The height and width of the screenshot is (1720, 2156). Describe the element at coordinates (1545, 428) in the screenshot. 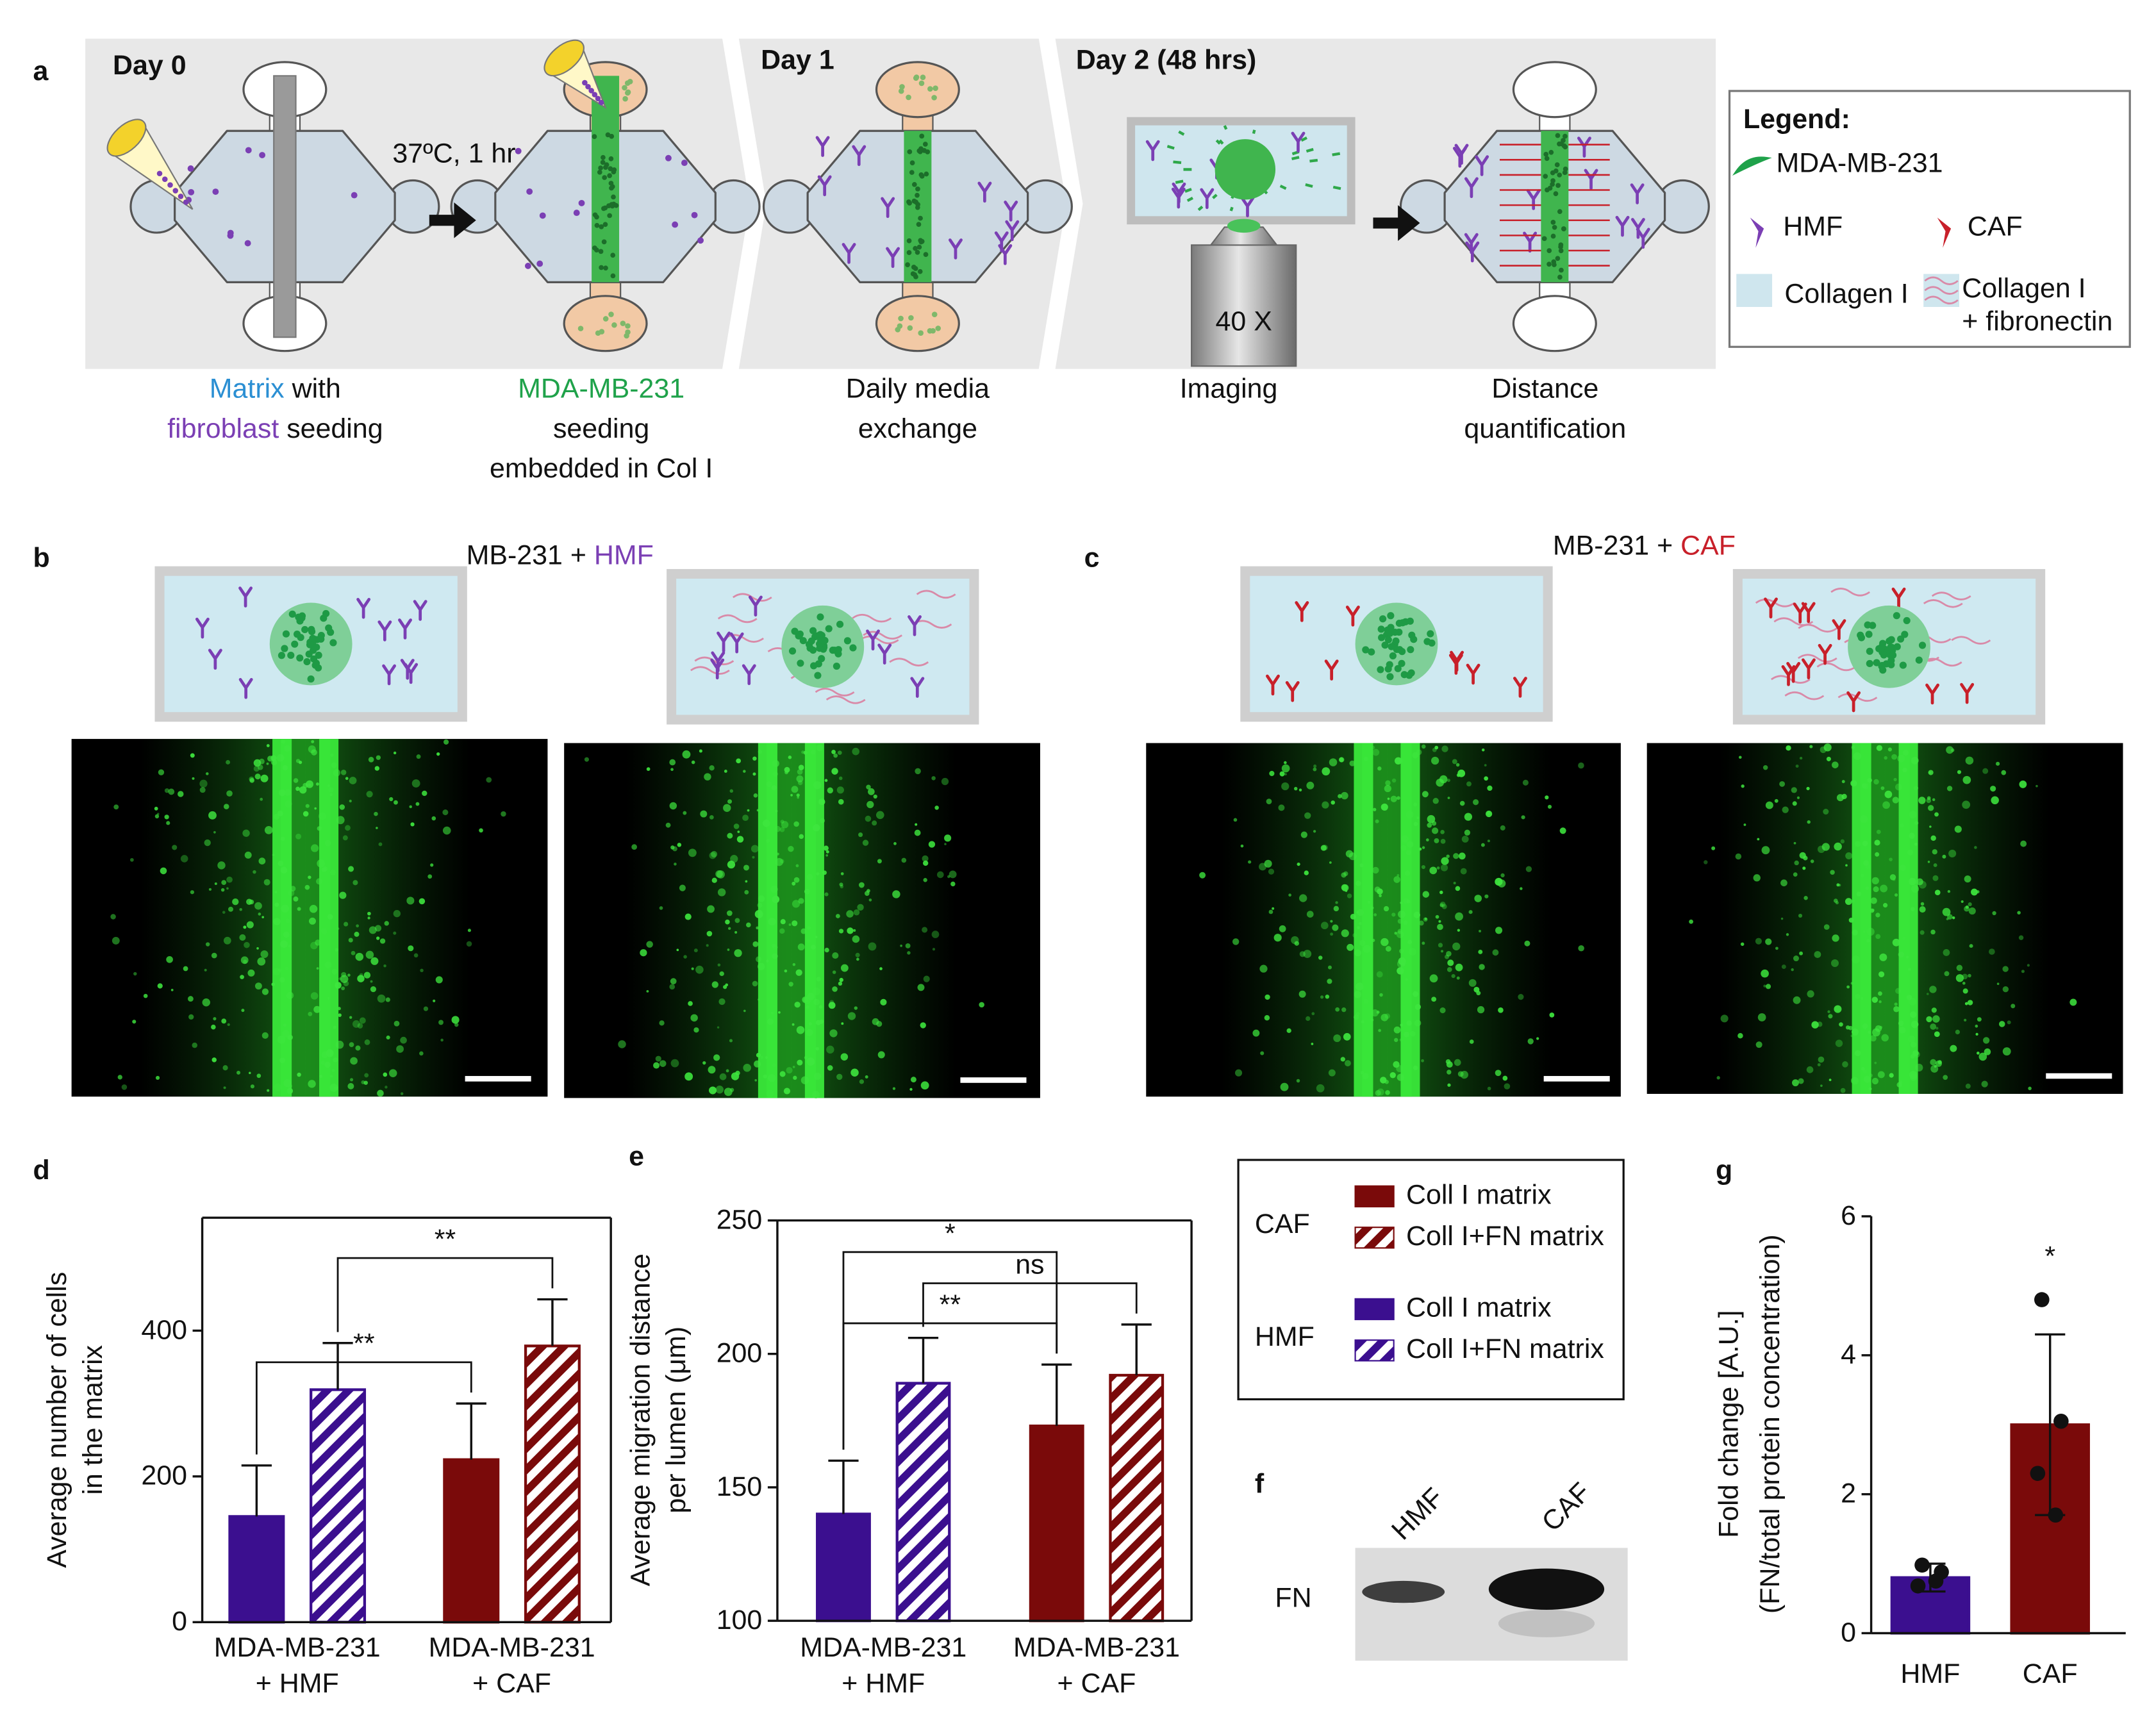

I see `step-caption-part: quantification` at that location.